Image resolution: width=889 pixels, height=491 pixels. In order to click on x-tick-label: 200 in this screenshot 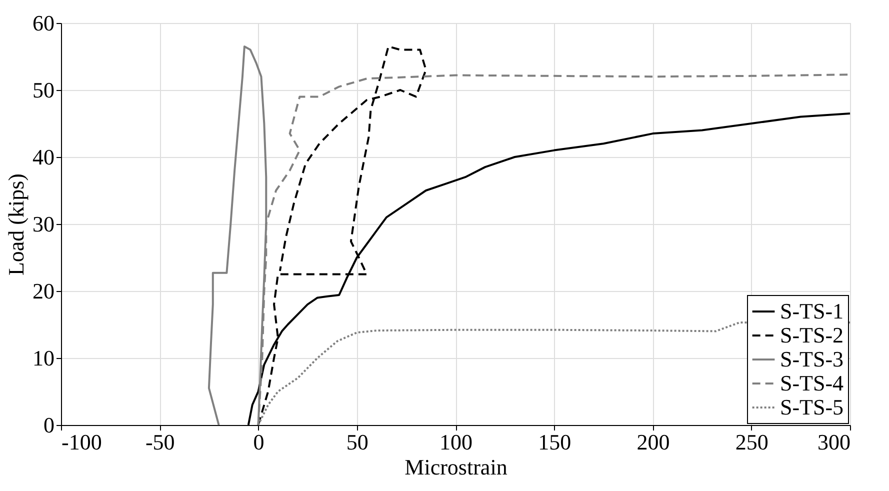, I will do `click(653, 442)`.